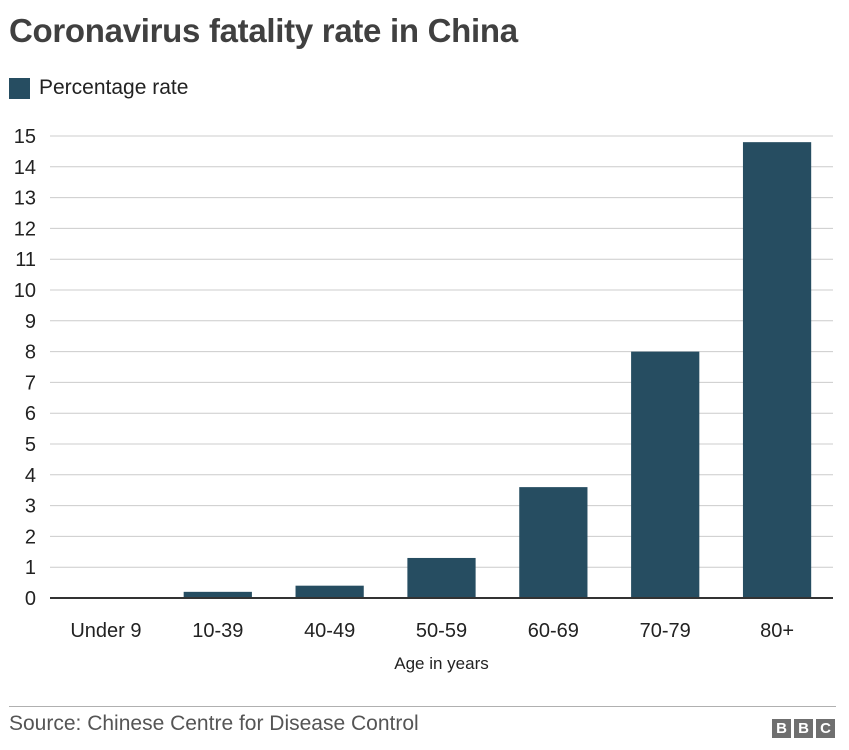 This screenshot has height=750, width=849. I want to click on y-tick-label: 14, so click(25, 168).